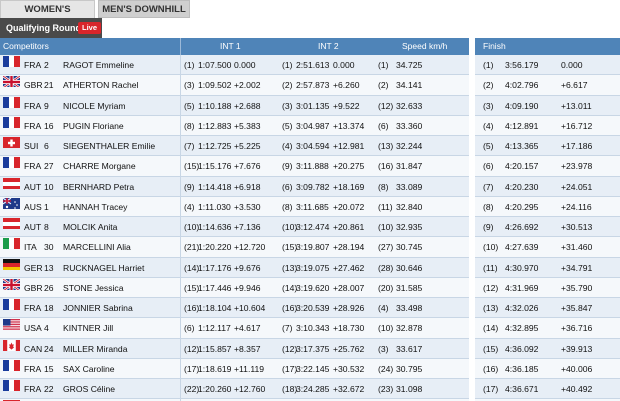 The height and width of the screenshot is (401, 620). Describe the element at coordinates (522, 105) in the screenshot. I see `finish-time: 4:09.190` at that location.